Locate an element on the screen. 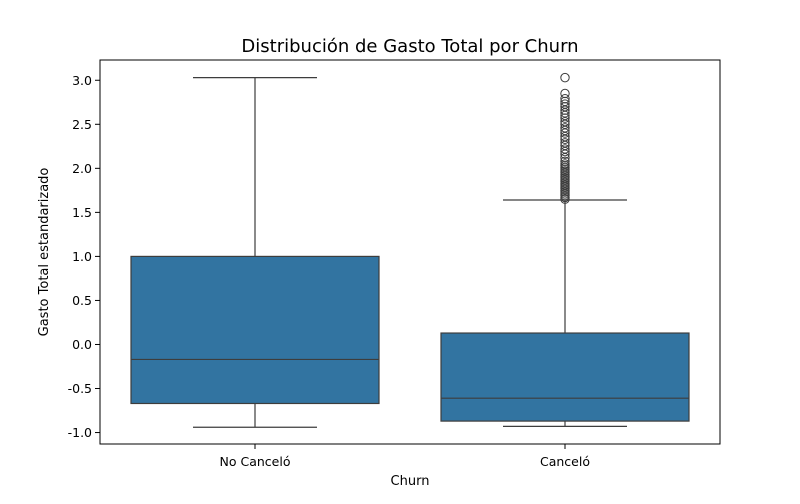 This screenshot has width=800, height=504. y-tick-label: 1.5 is located at coordinates (82, 212).